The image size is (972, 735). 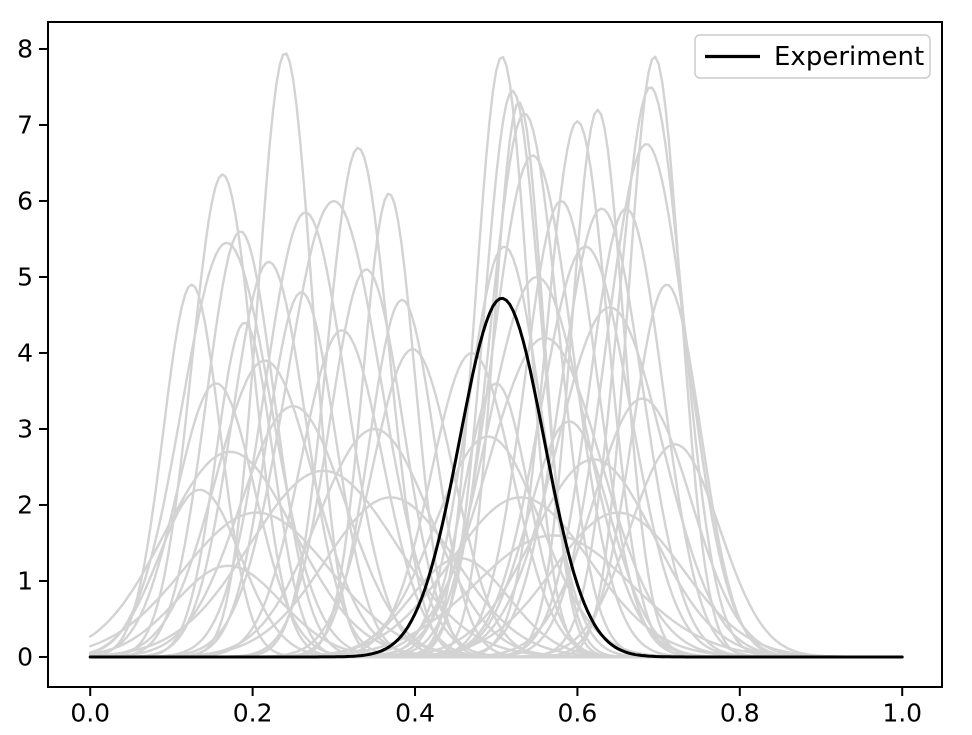 I want to click on y-tick-label: 5, so click(x=25, y=276).